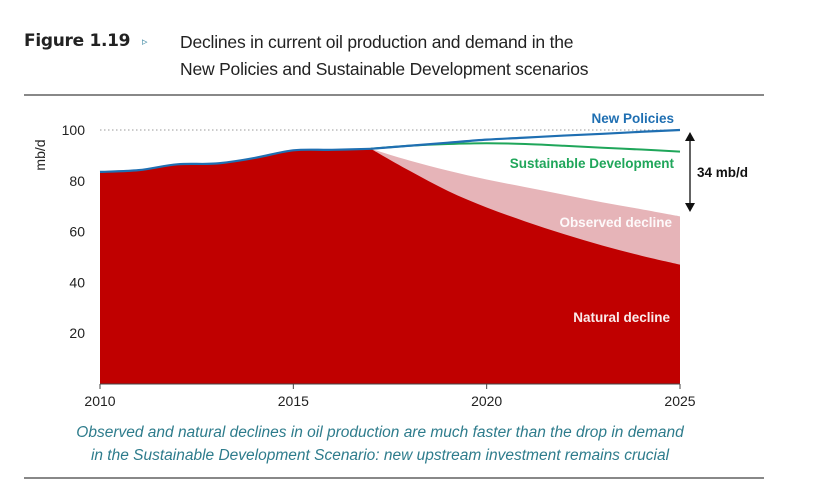 The image size is (814, 501). What do you see at coordinates (40, 154) in the screenshot?
I see `y-axis-title: mb/d` at bounding box center [40, 154].